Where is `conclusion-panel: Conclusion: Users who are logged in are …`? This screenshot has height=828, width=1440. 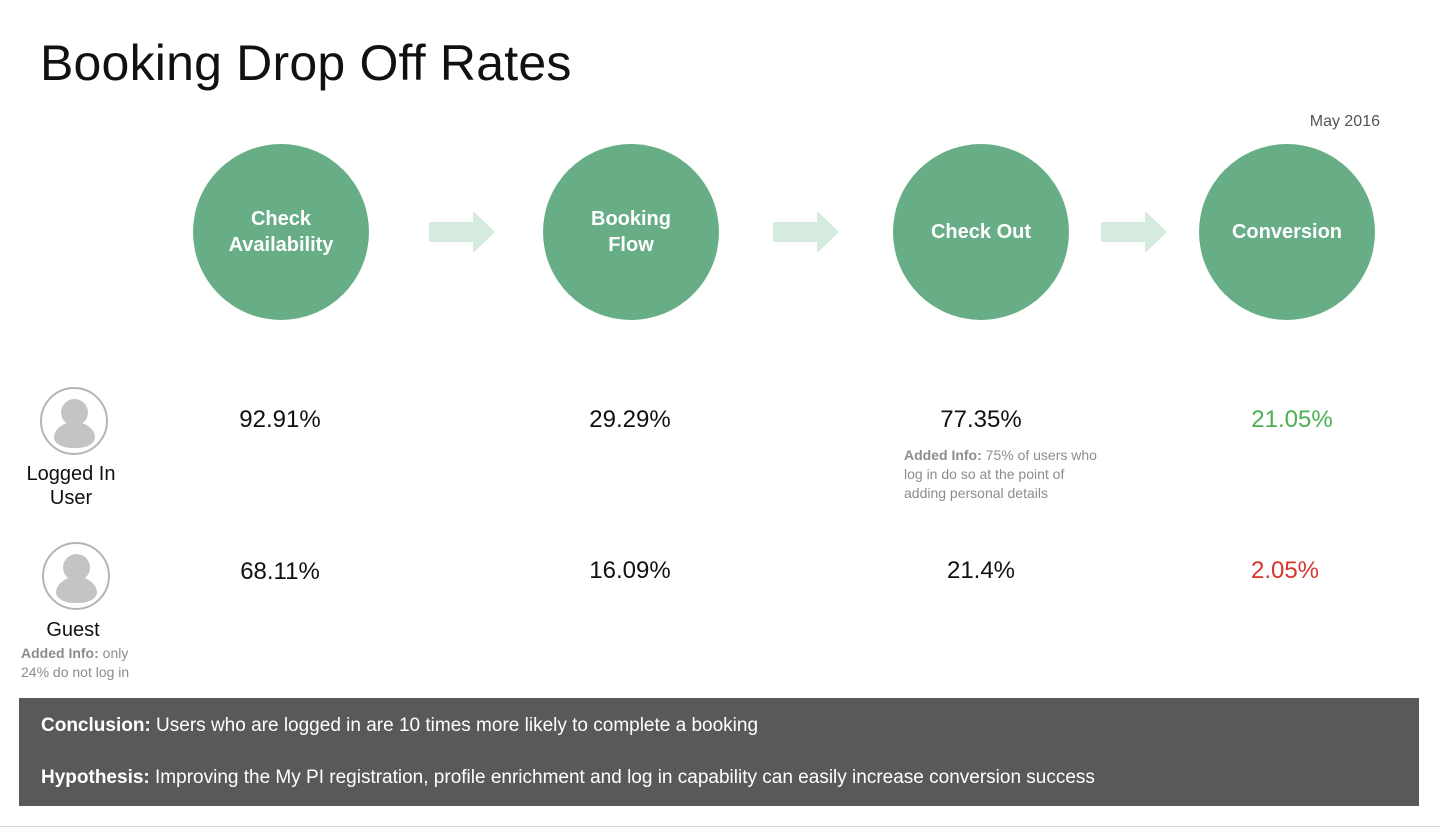
conclusion-panel: Conclusion: Users who are logged in are … is located at coordinates (719, 752).